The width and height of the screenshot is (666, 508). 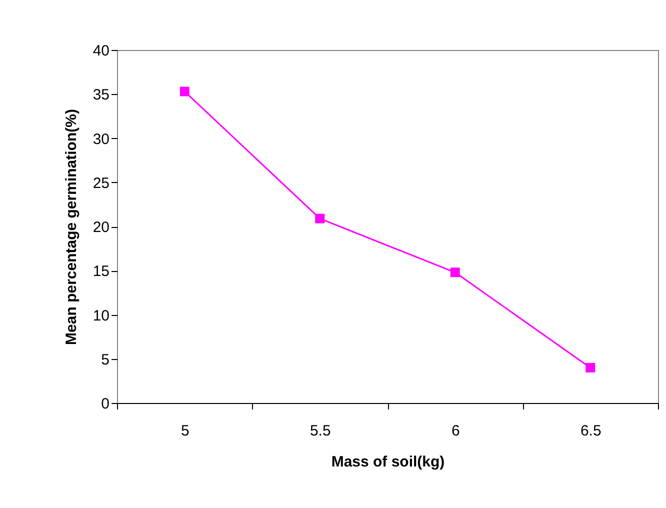 I want to click on y-tick-label: 40, so click(x=101, y=51).